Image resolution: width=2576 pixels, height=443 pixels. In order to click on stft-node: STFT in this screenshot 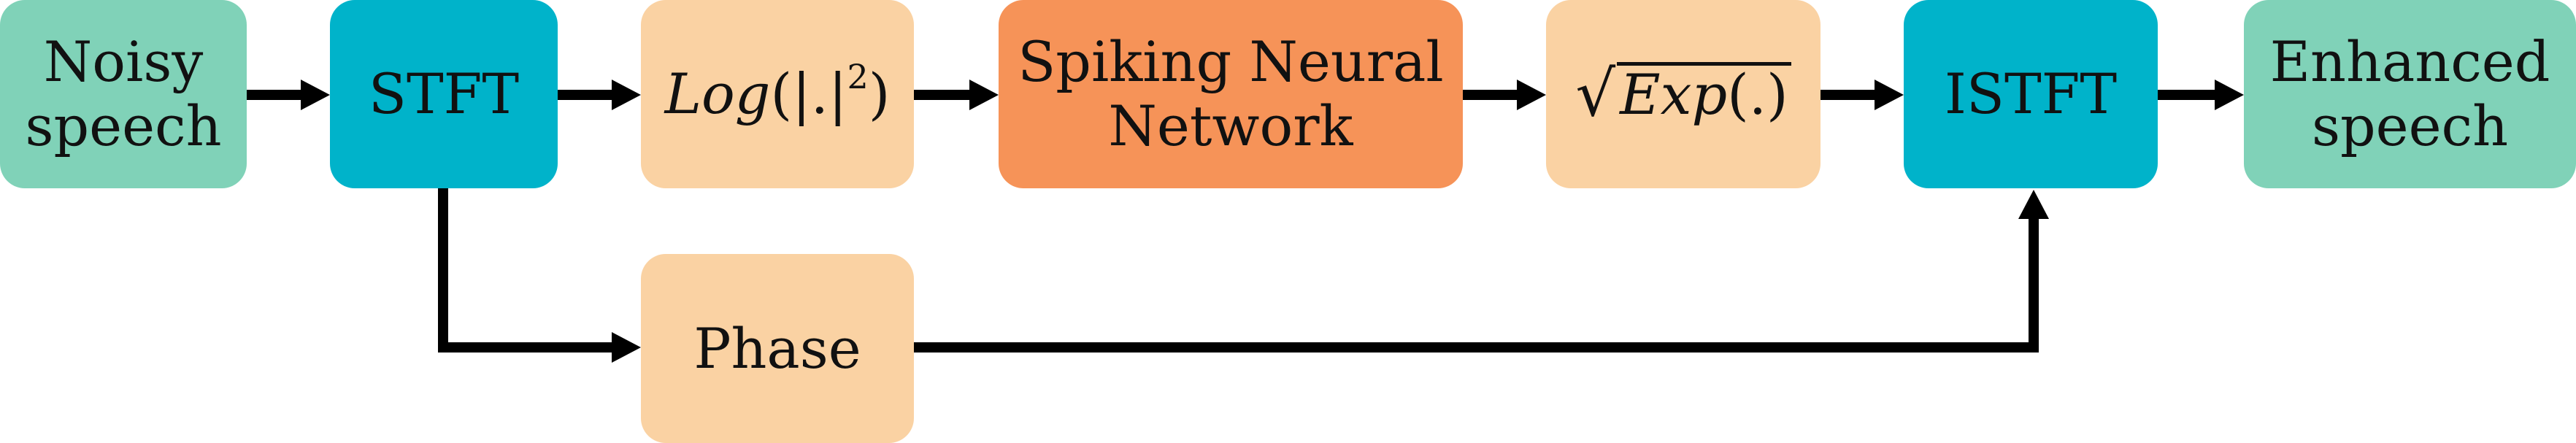, I will do `click(444, 94)`.